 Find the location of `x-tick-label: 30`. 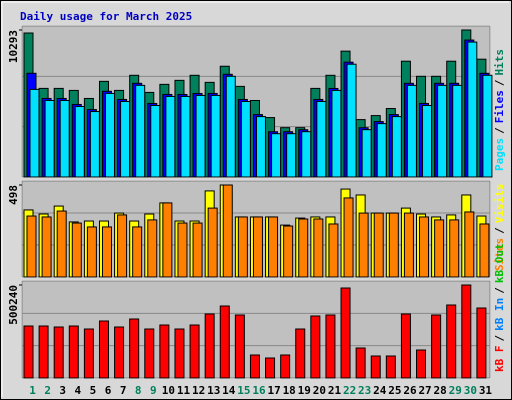

x-tick-label: 30 is located at coordinates (470, 390).